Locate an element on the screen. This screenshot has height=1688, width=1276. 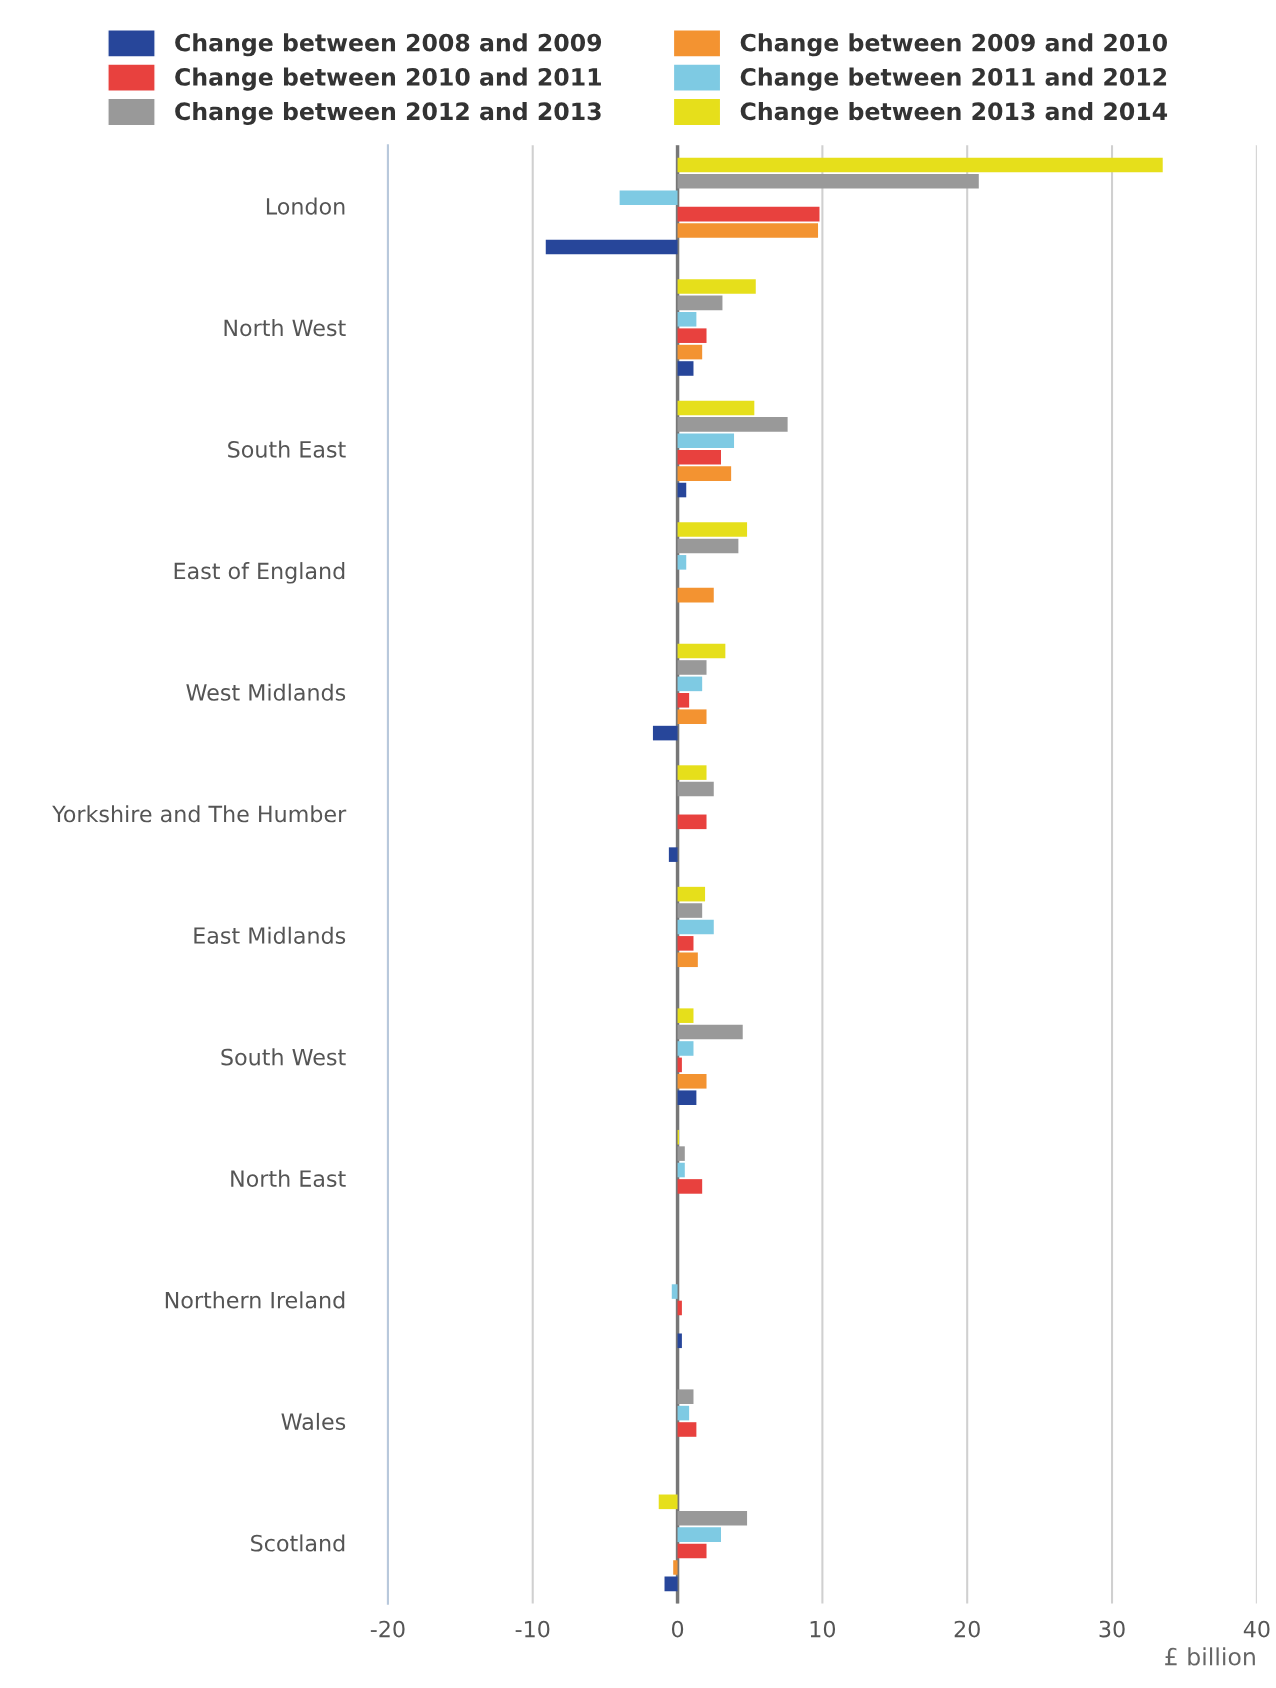
x-tick-label: 0 is located at coordinates (677, 1629).